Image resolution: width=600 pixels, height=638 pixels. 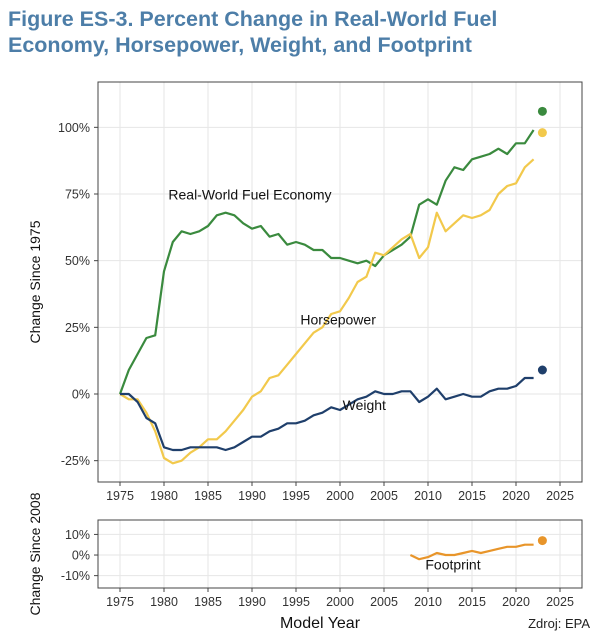 What do you see at coordinates (77, 535) in the screenshot?
I see `y-tick-label: 10%` at bounding box center [77, 535].